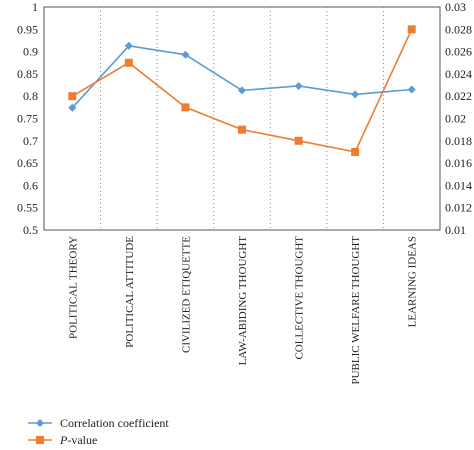  I want to click on y-right-tick-label: 0.026, so click(458, 52).